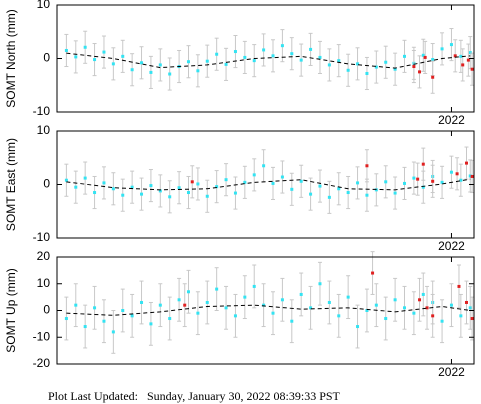  I want to click on y-axis-label: SOMT North (mm), so click(11, 58).